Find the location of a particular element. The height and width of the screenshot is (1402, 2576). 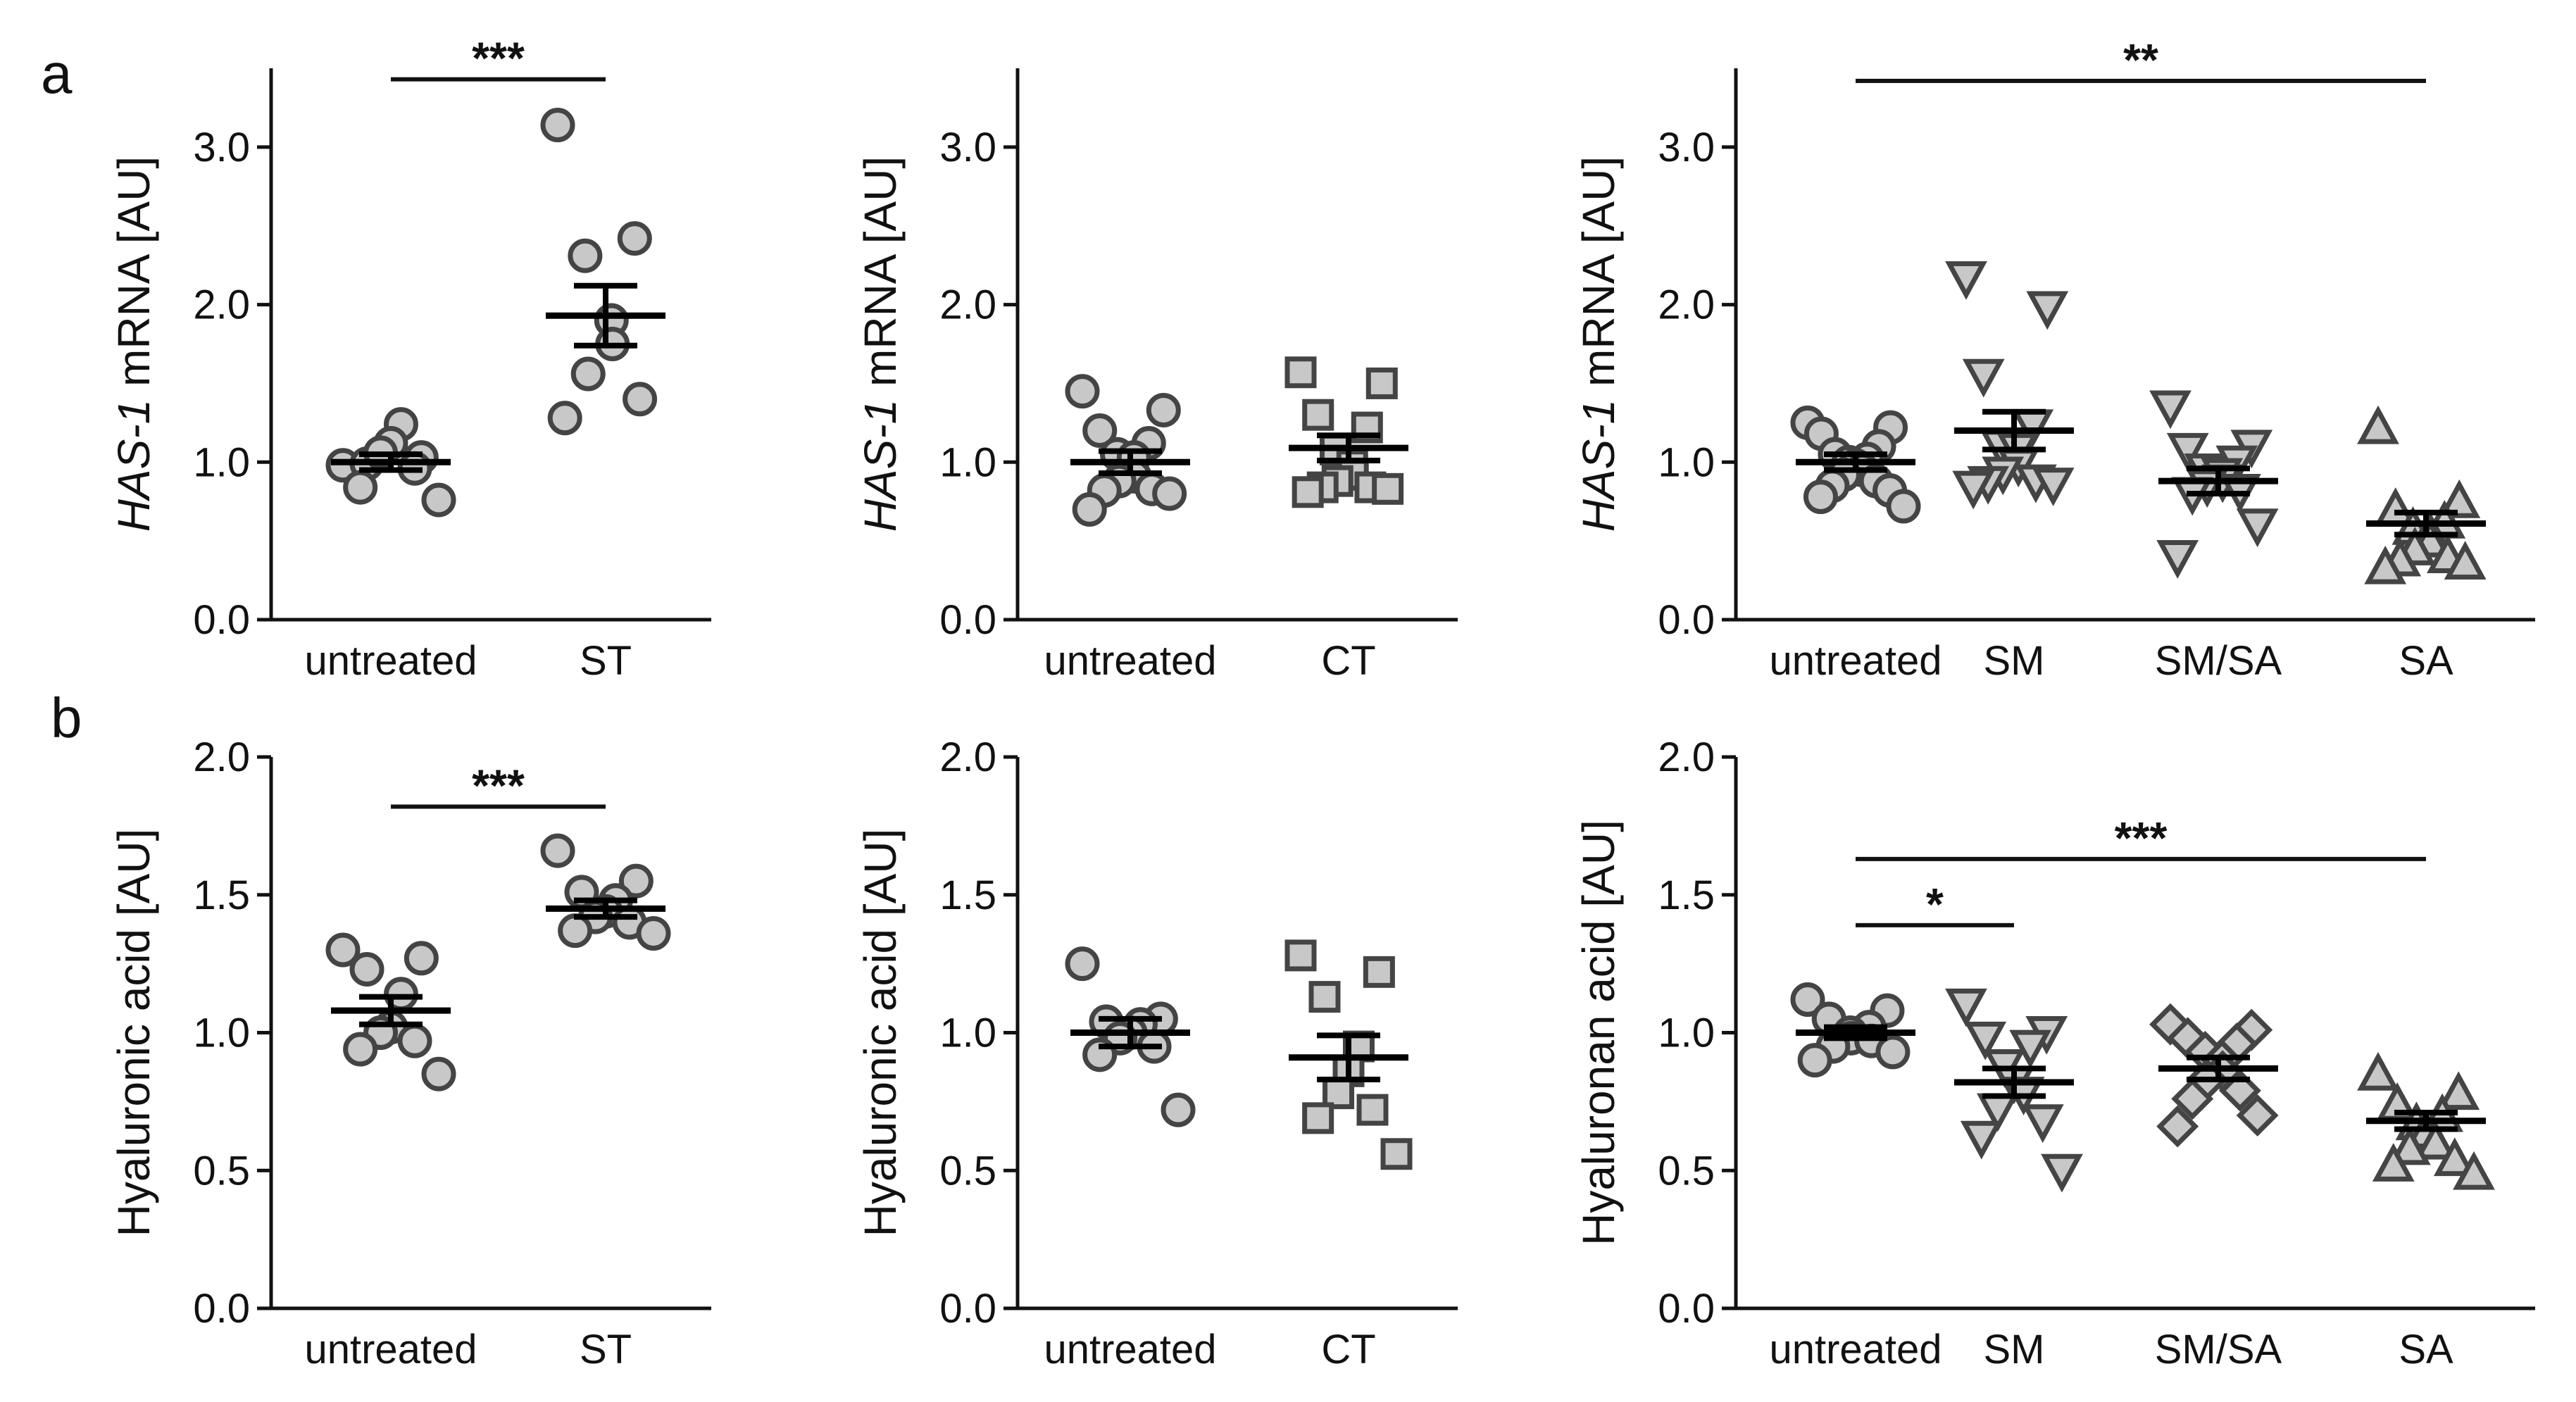

y-axis-title: Hyaluronan acid [AU] is located at coordinates (1598, 1033).